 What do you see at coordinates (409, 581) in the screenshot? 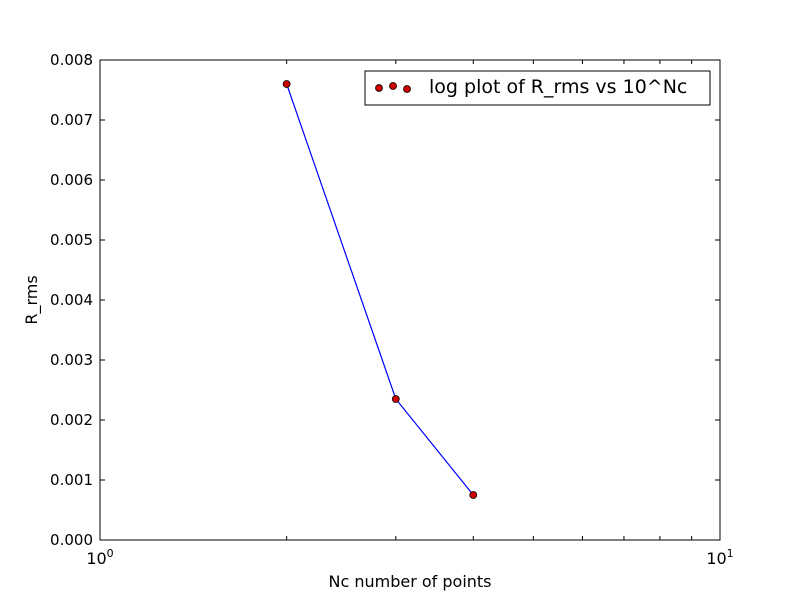
I see `x-axis-label: Nc number of points` at bounding box center [409, 581].